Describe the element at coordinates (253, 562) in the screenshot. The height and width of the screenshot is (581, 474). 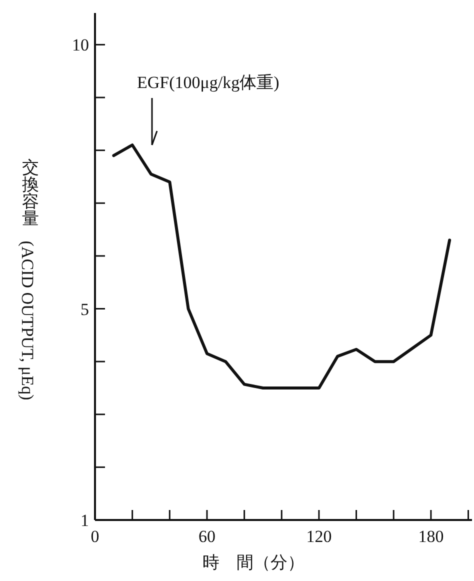
I see `x-axis-title: 時 間（分）` at that location.